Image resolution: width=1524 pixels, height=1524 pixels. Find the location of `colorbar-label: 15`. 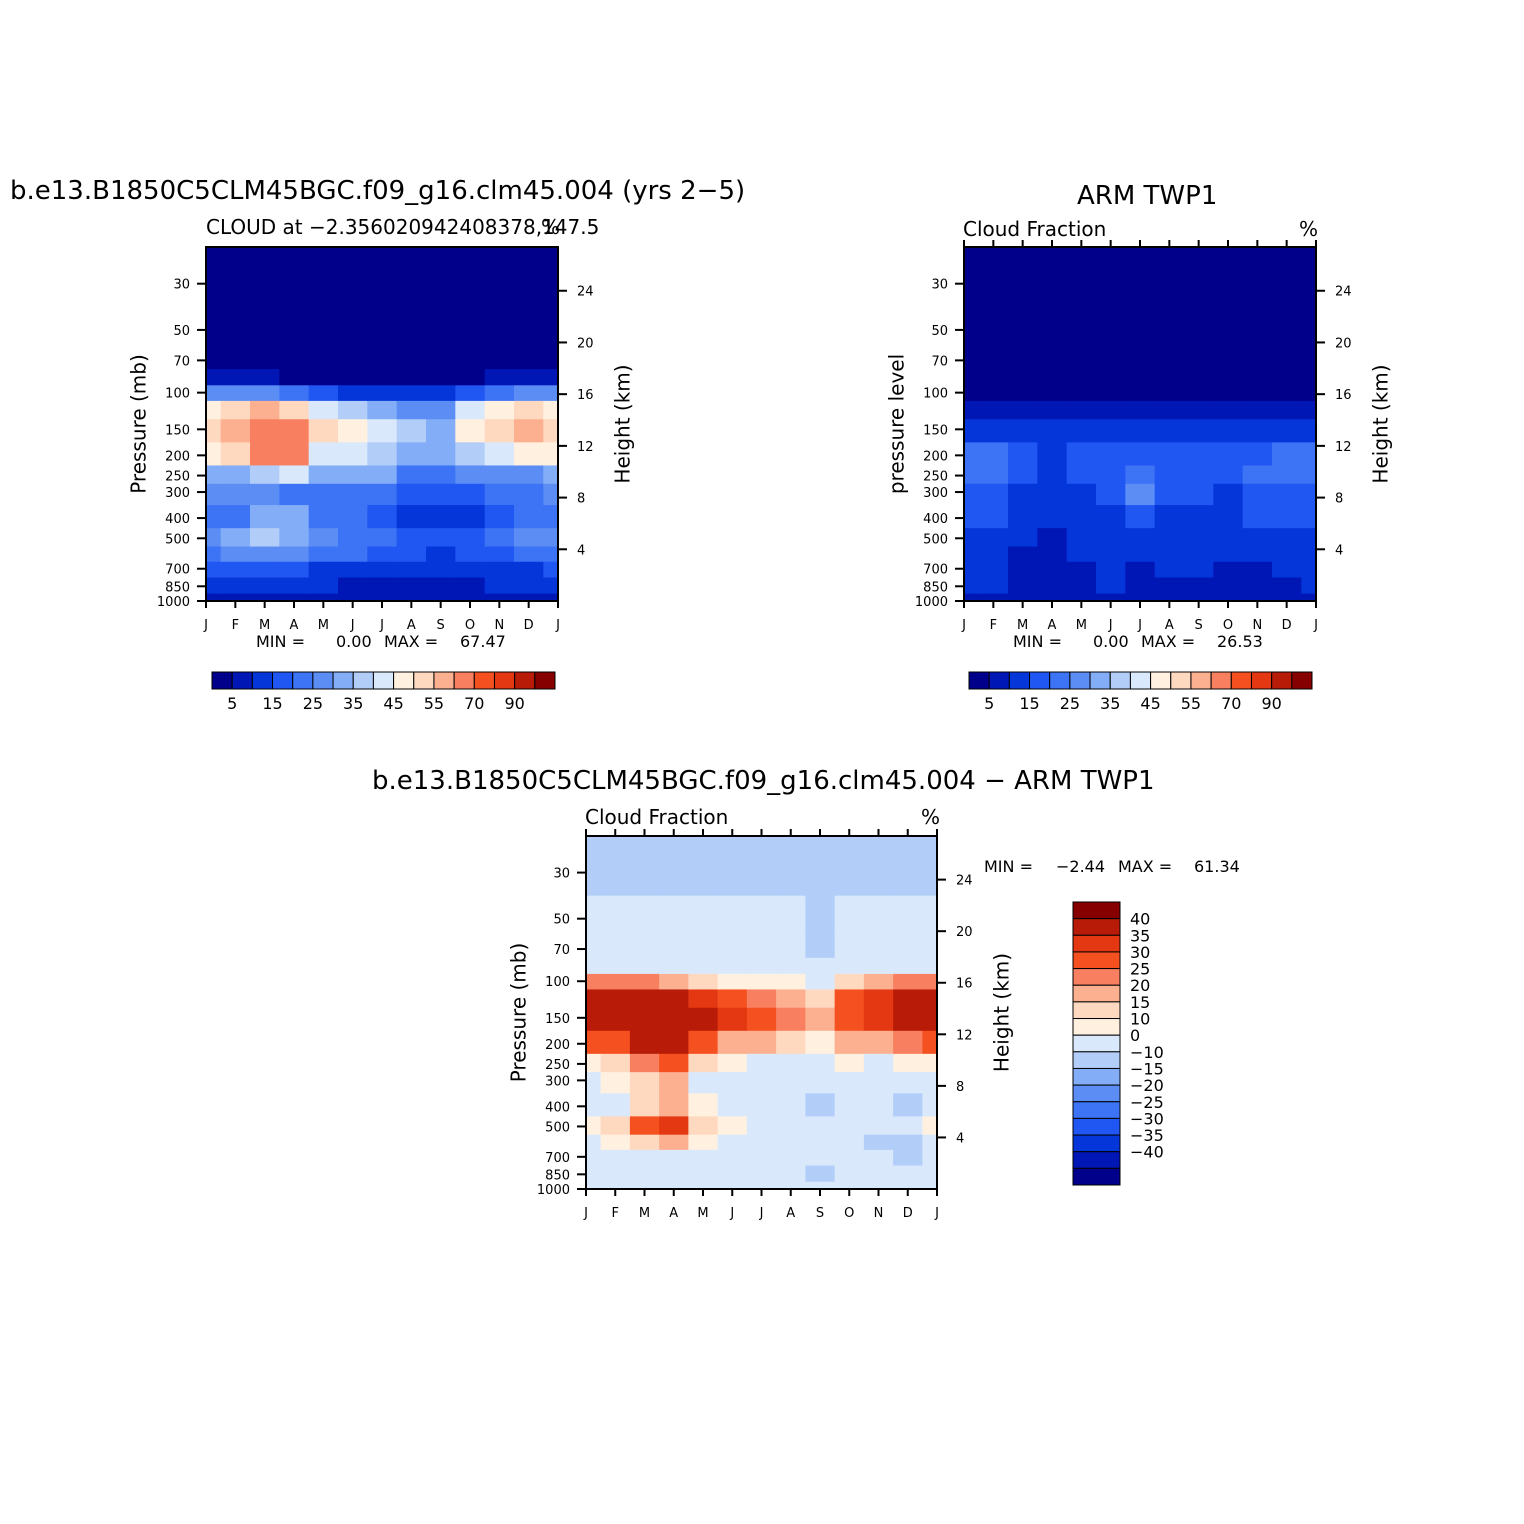

colorbar-label: 15 is located at coordinates (1029, 703).